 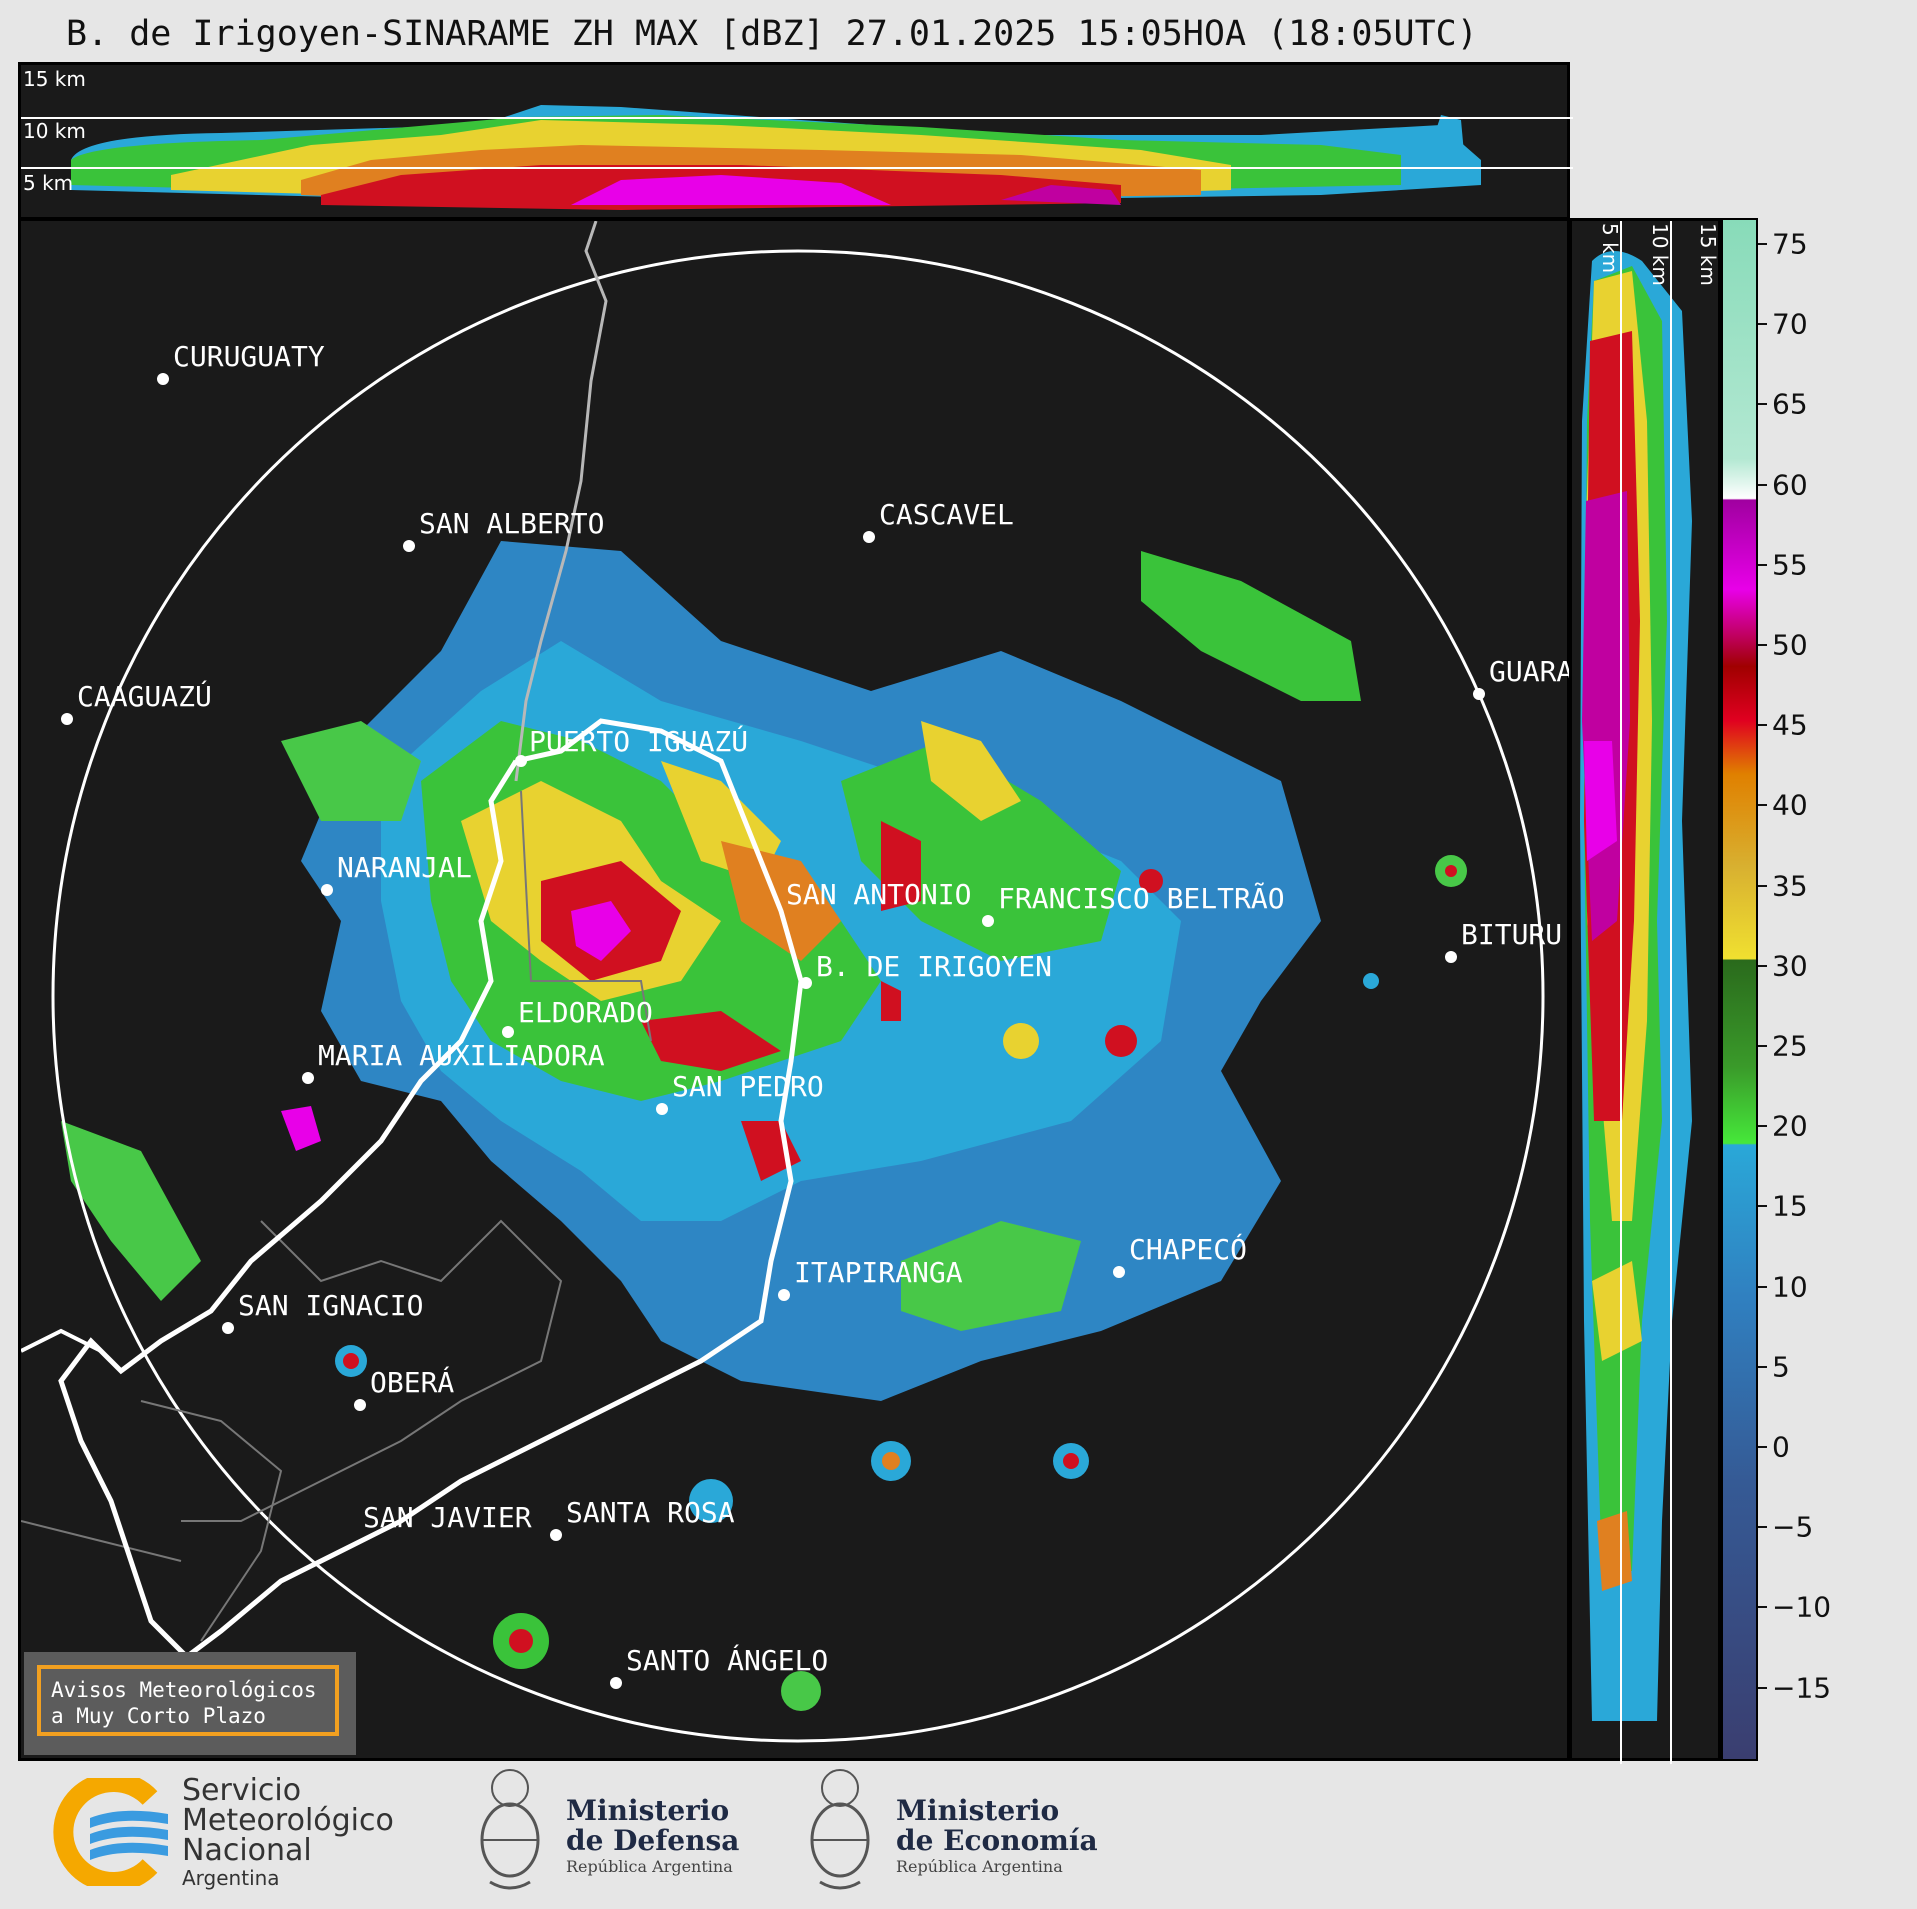 What do you see at coordinates (797, 118) in the screenshot?
I see `height-line-10km` at bounding box center [797, 118].